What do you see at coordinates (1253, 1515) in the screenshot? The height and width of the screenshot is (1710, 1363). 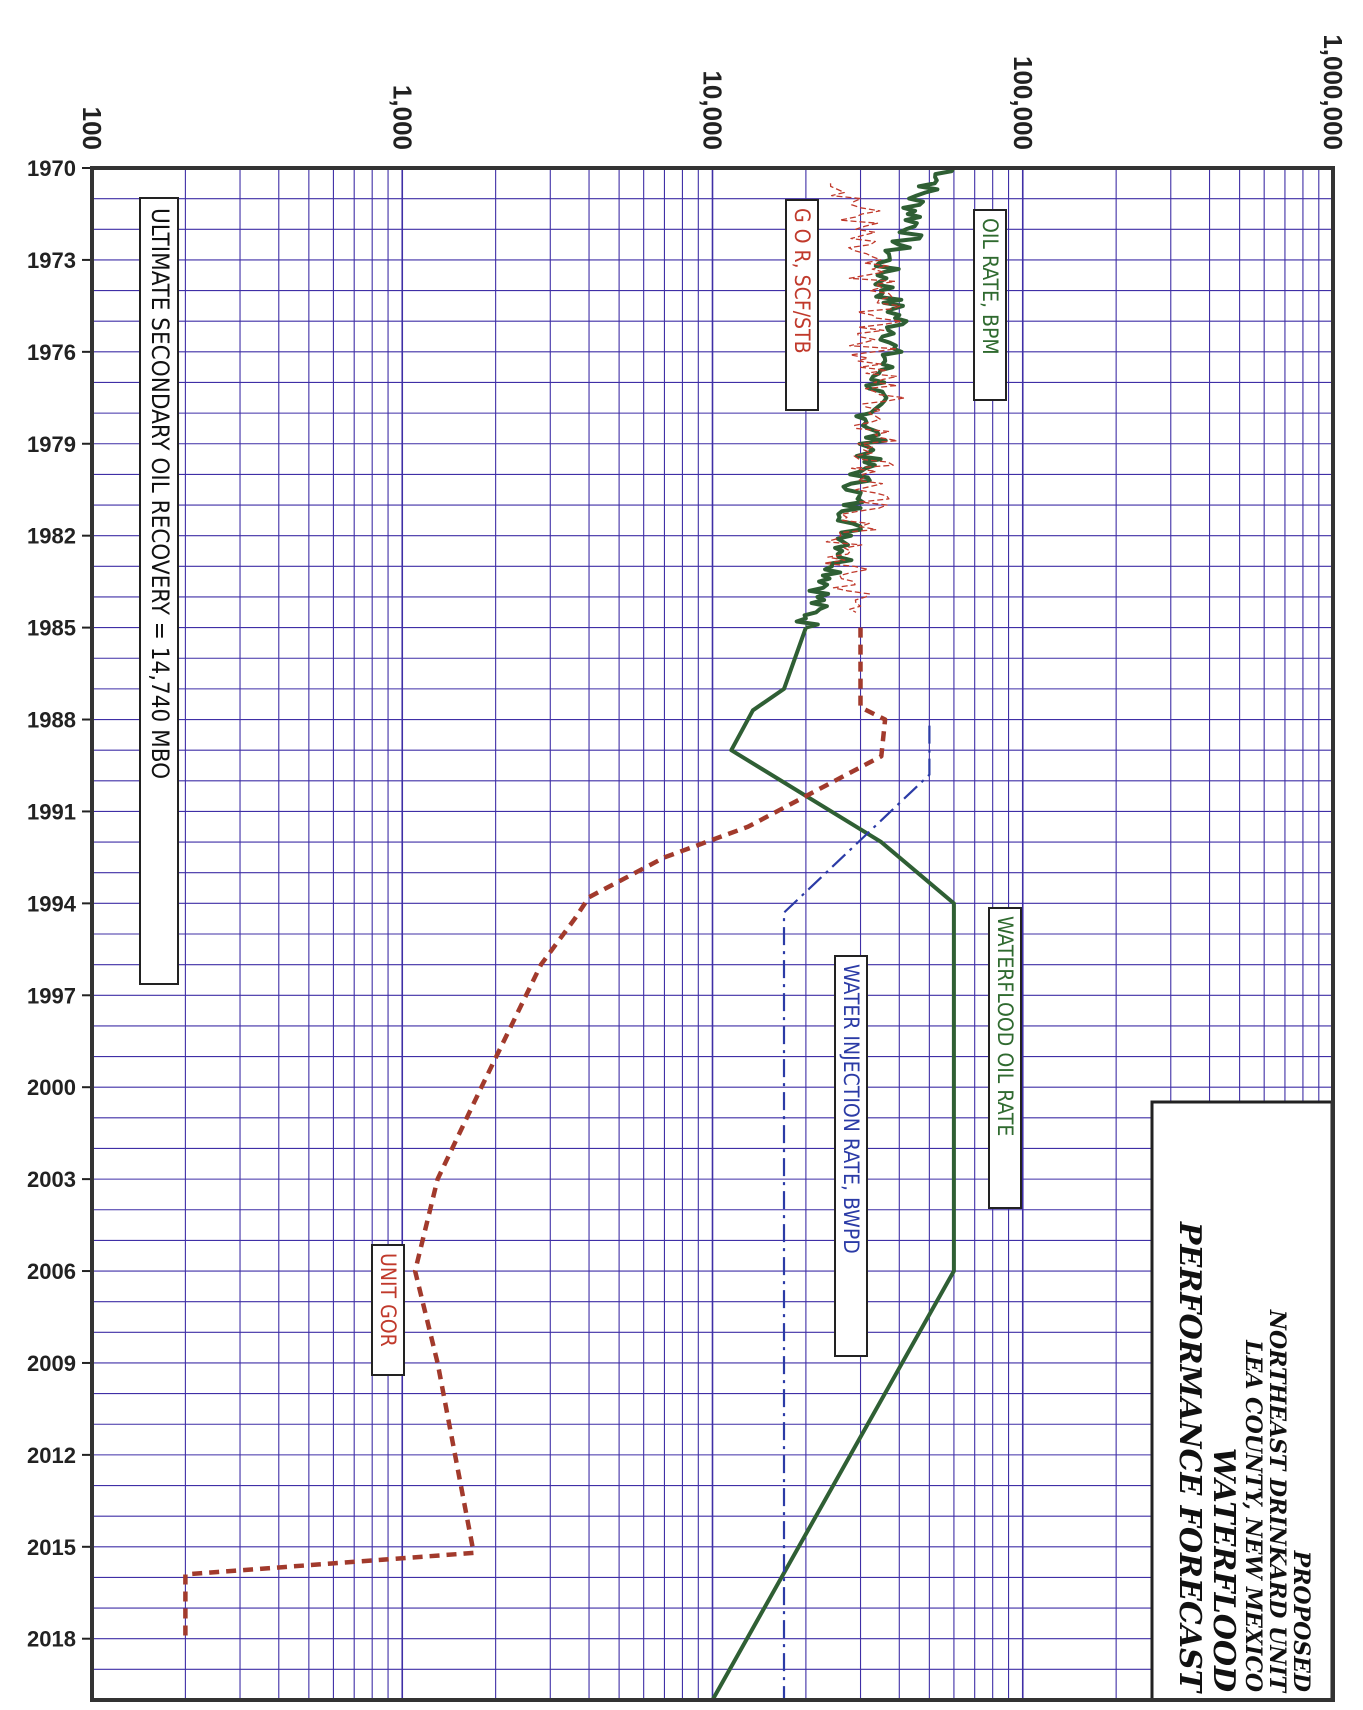 I see `title-line3: LEA COUNTY, NEW MEXICO` at bounding box center [1253, 1515].